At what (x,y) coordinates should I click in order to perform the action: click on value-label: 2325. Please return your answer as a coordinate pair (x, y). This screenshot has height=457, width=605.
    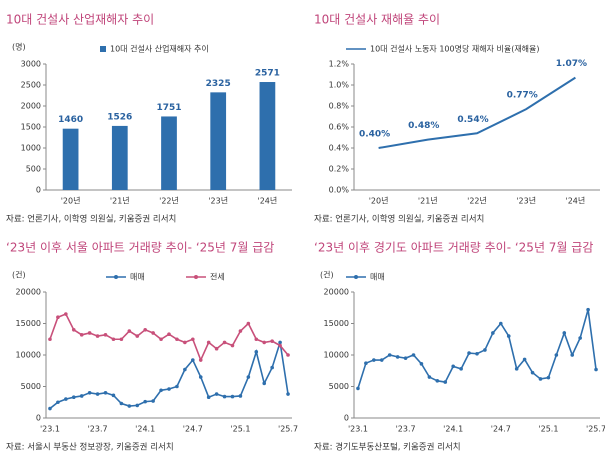
    Looking at the image, I should click on (218, 84).